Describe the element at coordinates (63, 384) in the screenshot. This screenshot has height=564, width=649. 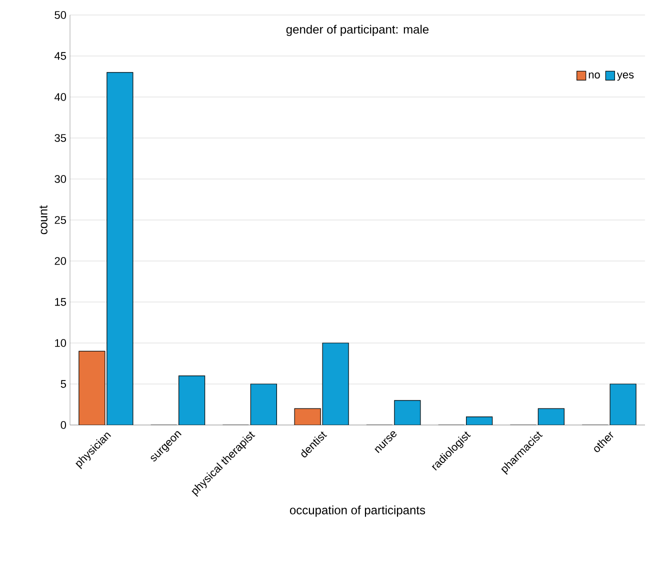
I see `y-tick-label: 5` at that location.